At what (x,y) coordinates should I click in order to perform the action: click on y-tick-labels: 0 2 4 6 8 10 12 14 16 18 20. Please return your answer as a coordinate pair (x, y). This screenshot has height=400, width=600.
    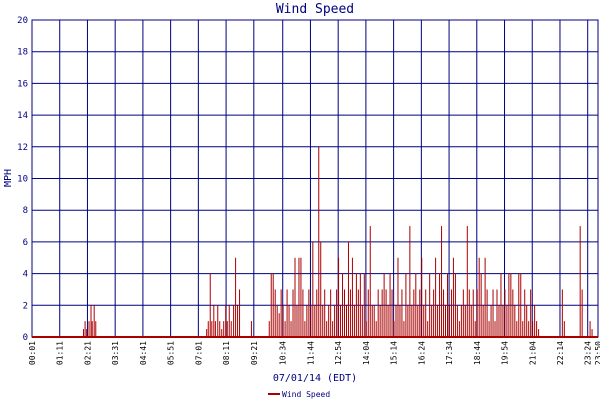
    Looking at the image, I should click on (22, 179).